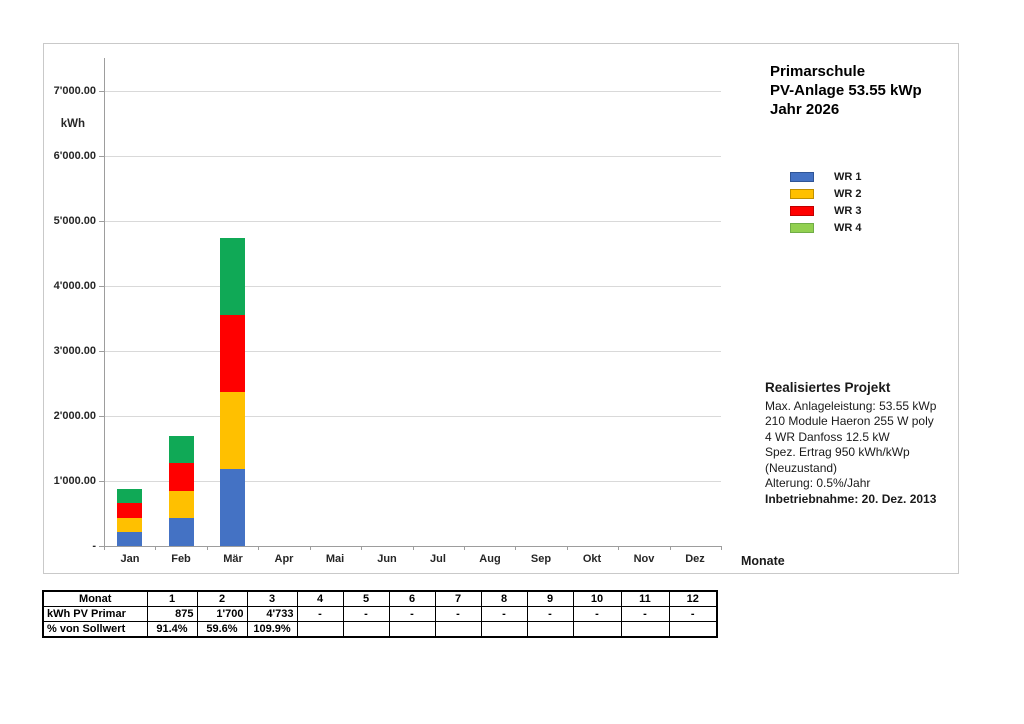  I want to click on table-cell-month-3: 4'733, so click(272, 614).